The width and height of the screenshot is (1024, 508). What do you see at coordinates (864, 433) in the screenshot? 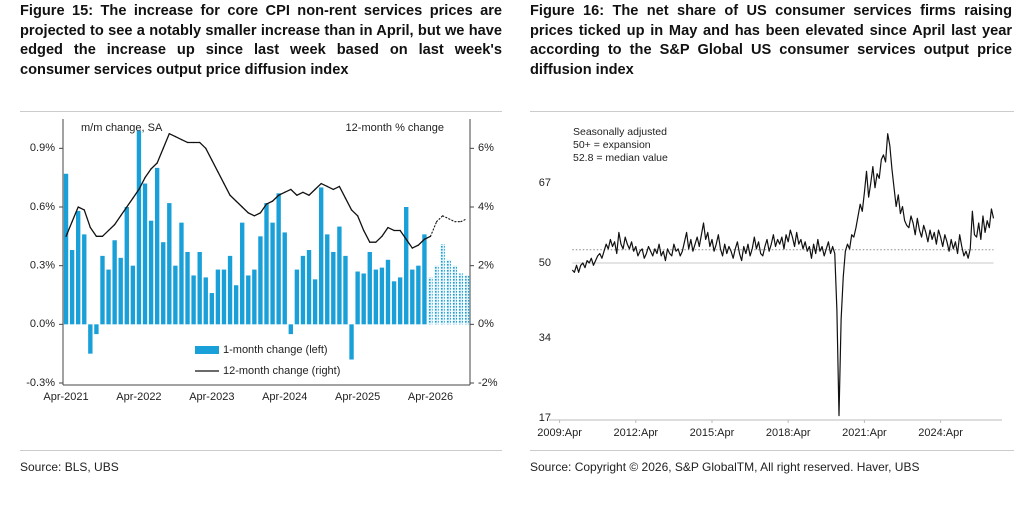
I see `x-tick-label: 2021:Apr` at bounding box center [864, 433].